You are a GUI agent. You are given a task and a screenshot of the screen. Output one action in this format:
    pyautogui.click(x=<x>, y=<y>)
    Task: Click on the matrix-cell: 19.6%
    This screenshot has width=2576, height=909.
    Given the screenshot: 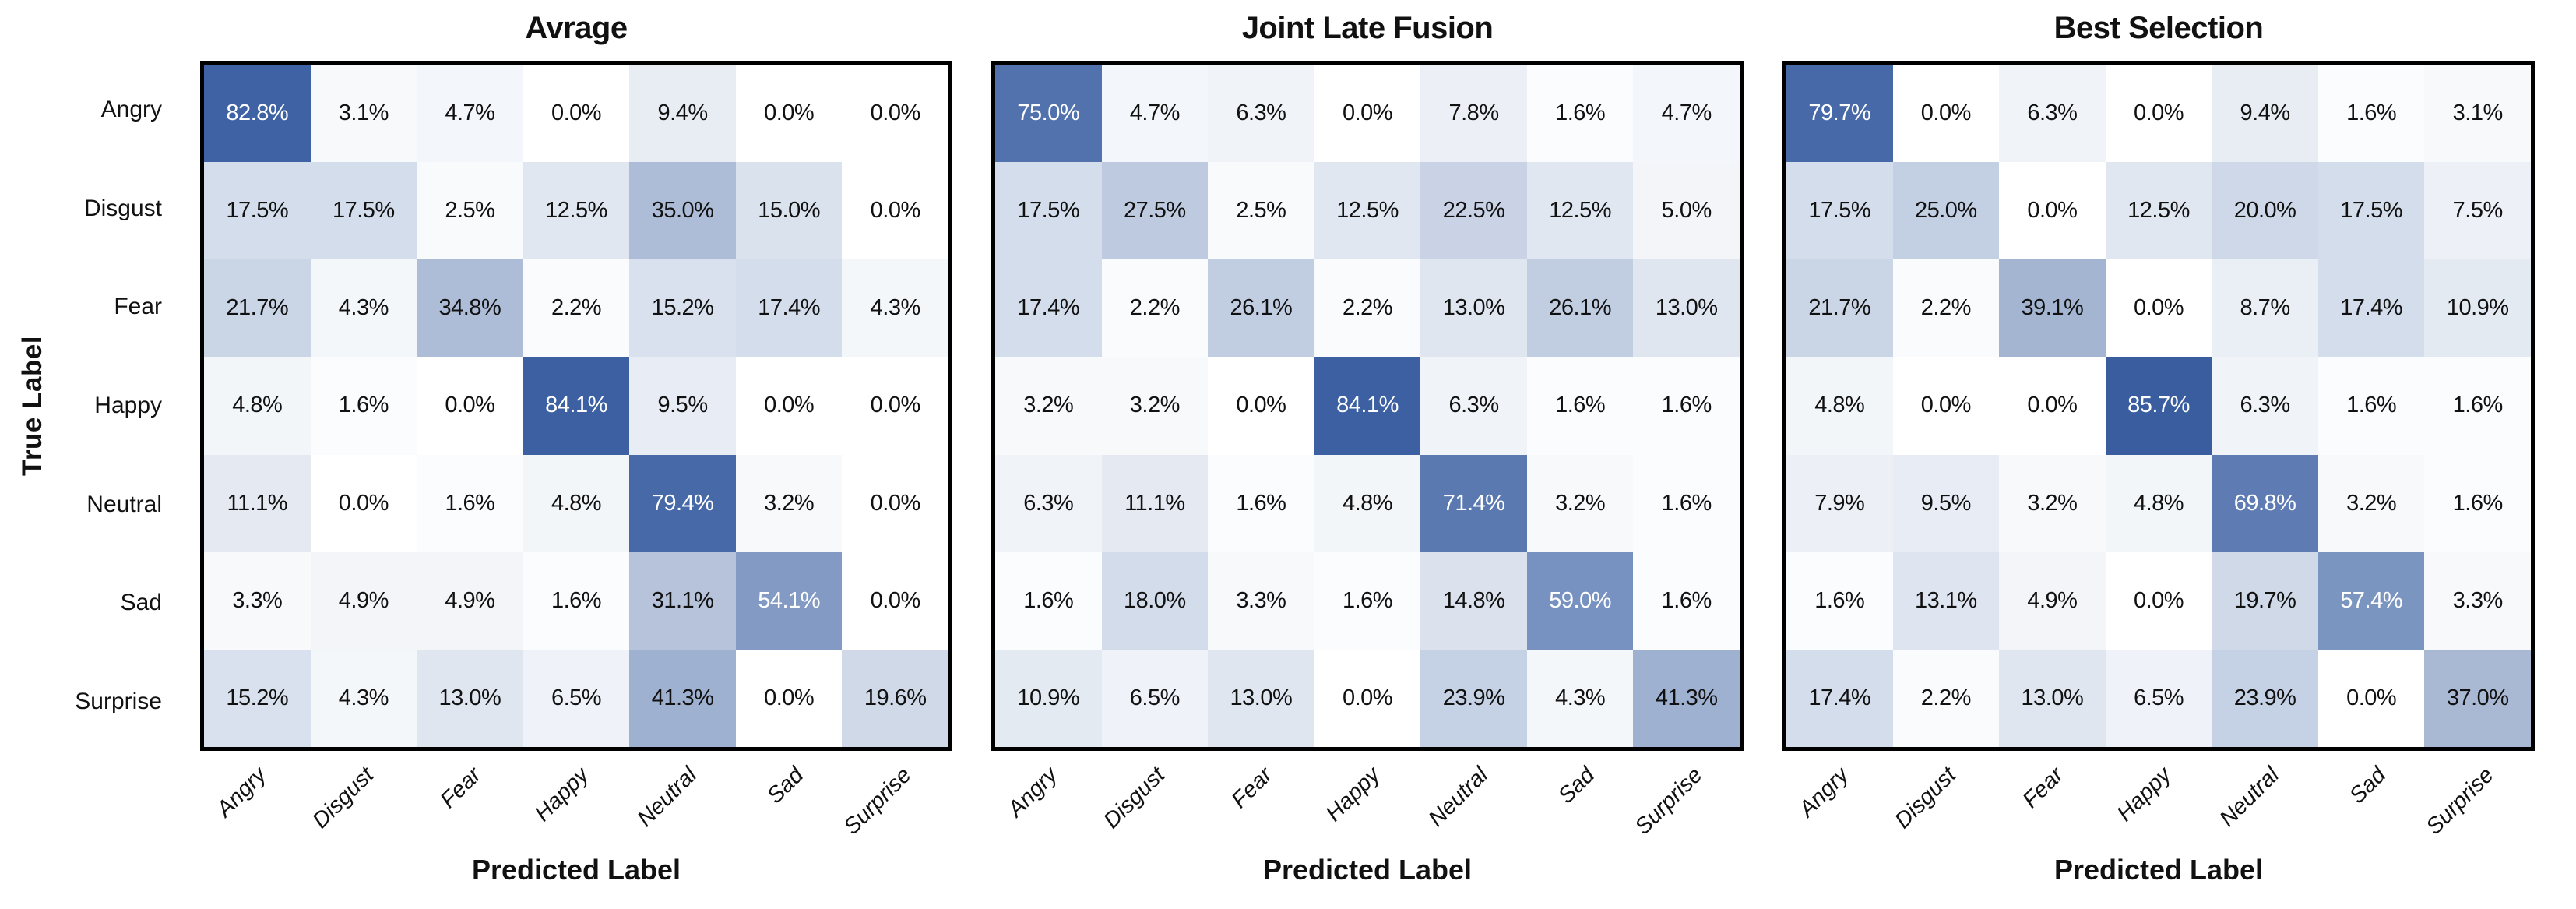 What is the action you would take?
    pyautogui.click(x=895, y=698)
    